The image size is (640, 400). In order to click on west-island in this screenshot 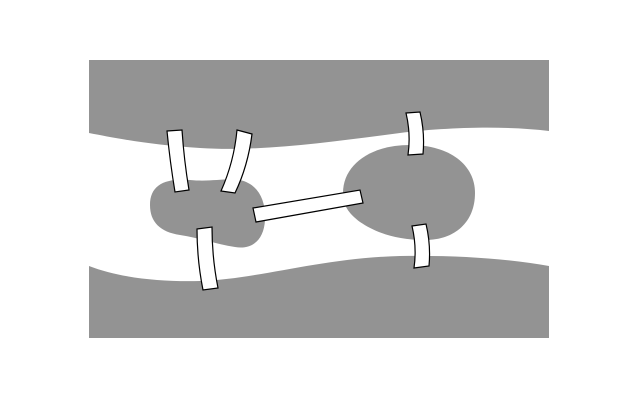, I will do `click(208, 213)`.